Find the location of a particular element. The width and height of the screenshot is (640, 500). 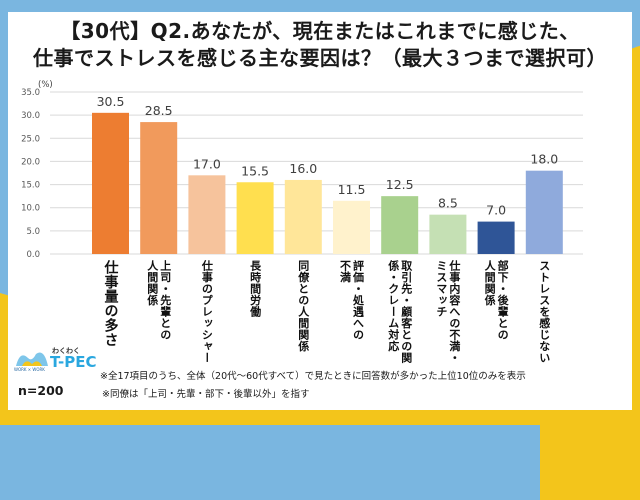

category-label-line: 長時間労働 is located at coordinates (255, 289).